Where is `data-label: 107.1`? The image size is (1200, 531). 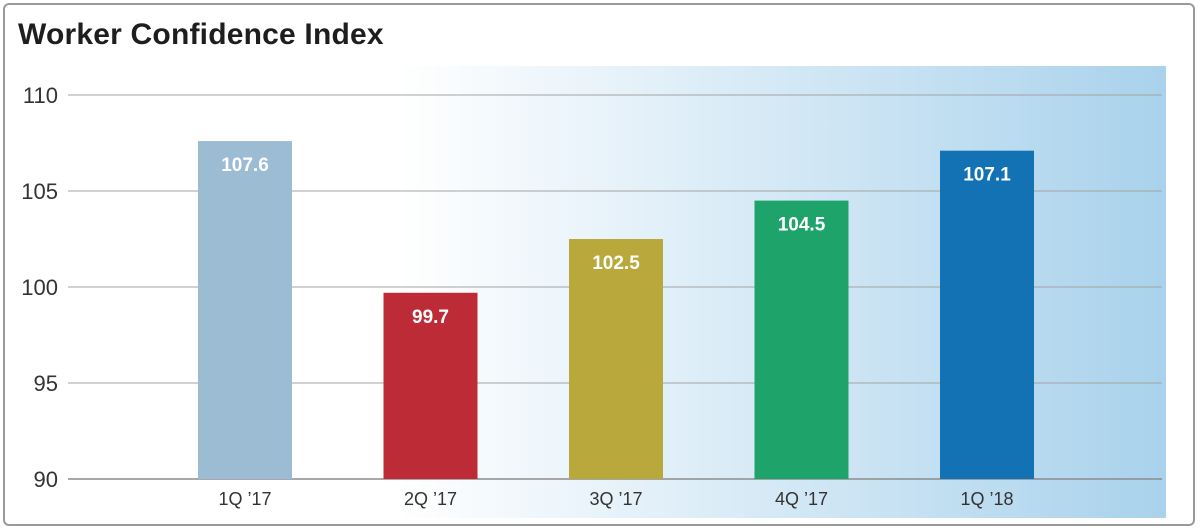 data-label: 107.1 is located at coordinates (987, 175).